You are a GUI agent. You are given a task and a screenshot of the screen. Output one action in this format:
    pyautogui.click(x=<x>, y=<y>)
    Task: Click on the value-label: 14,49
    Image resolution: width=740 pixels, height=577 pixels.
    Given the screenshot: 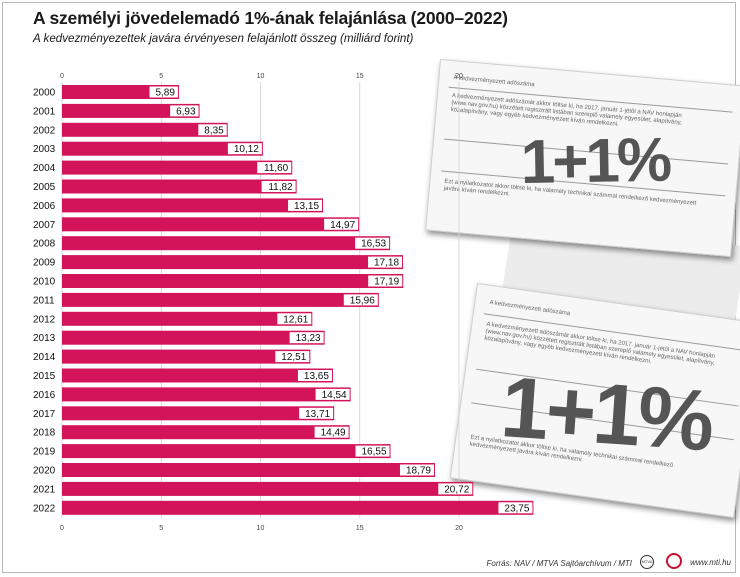 What is the action you would take?
    pyautogui.click(x=333, y=433)
    